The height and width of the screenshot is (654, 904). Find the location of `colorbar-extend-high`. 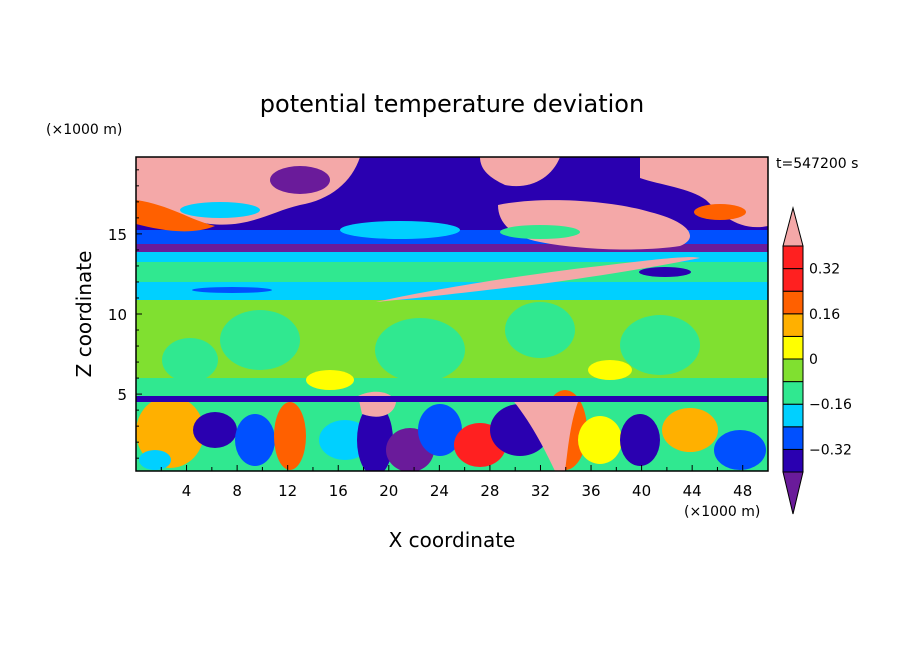

colorbar-extend-high is located at coordinates (793, 226).